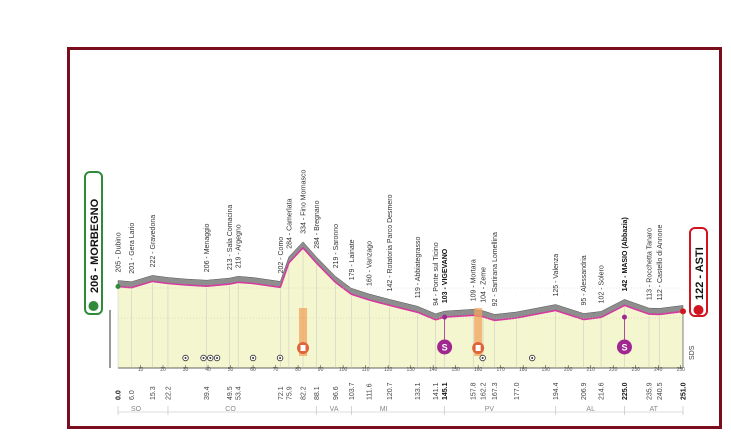 This screenshot has width=731, height=444. Describe the element at coordinates (546, 370) in the screenshot. I see `km-tick-label: 190` at that location.